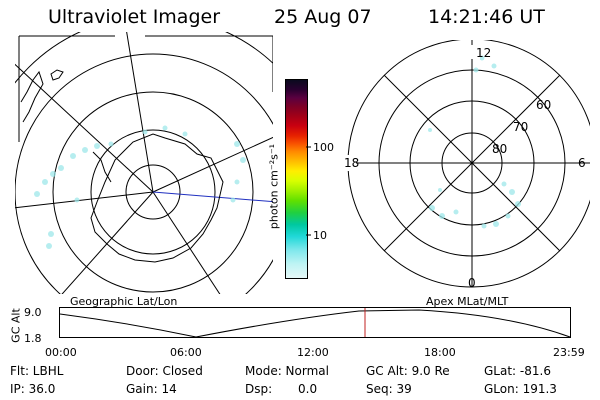 This screenshot has width=600, height=400. I want to click on seq-info: Seq: 39, so click(389, 389).